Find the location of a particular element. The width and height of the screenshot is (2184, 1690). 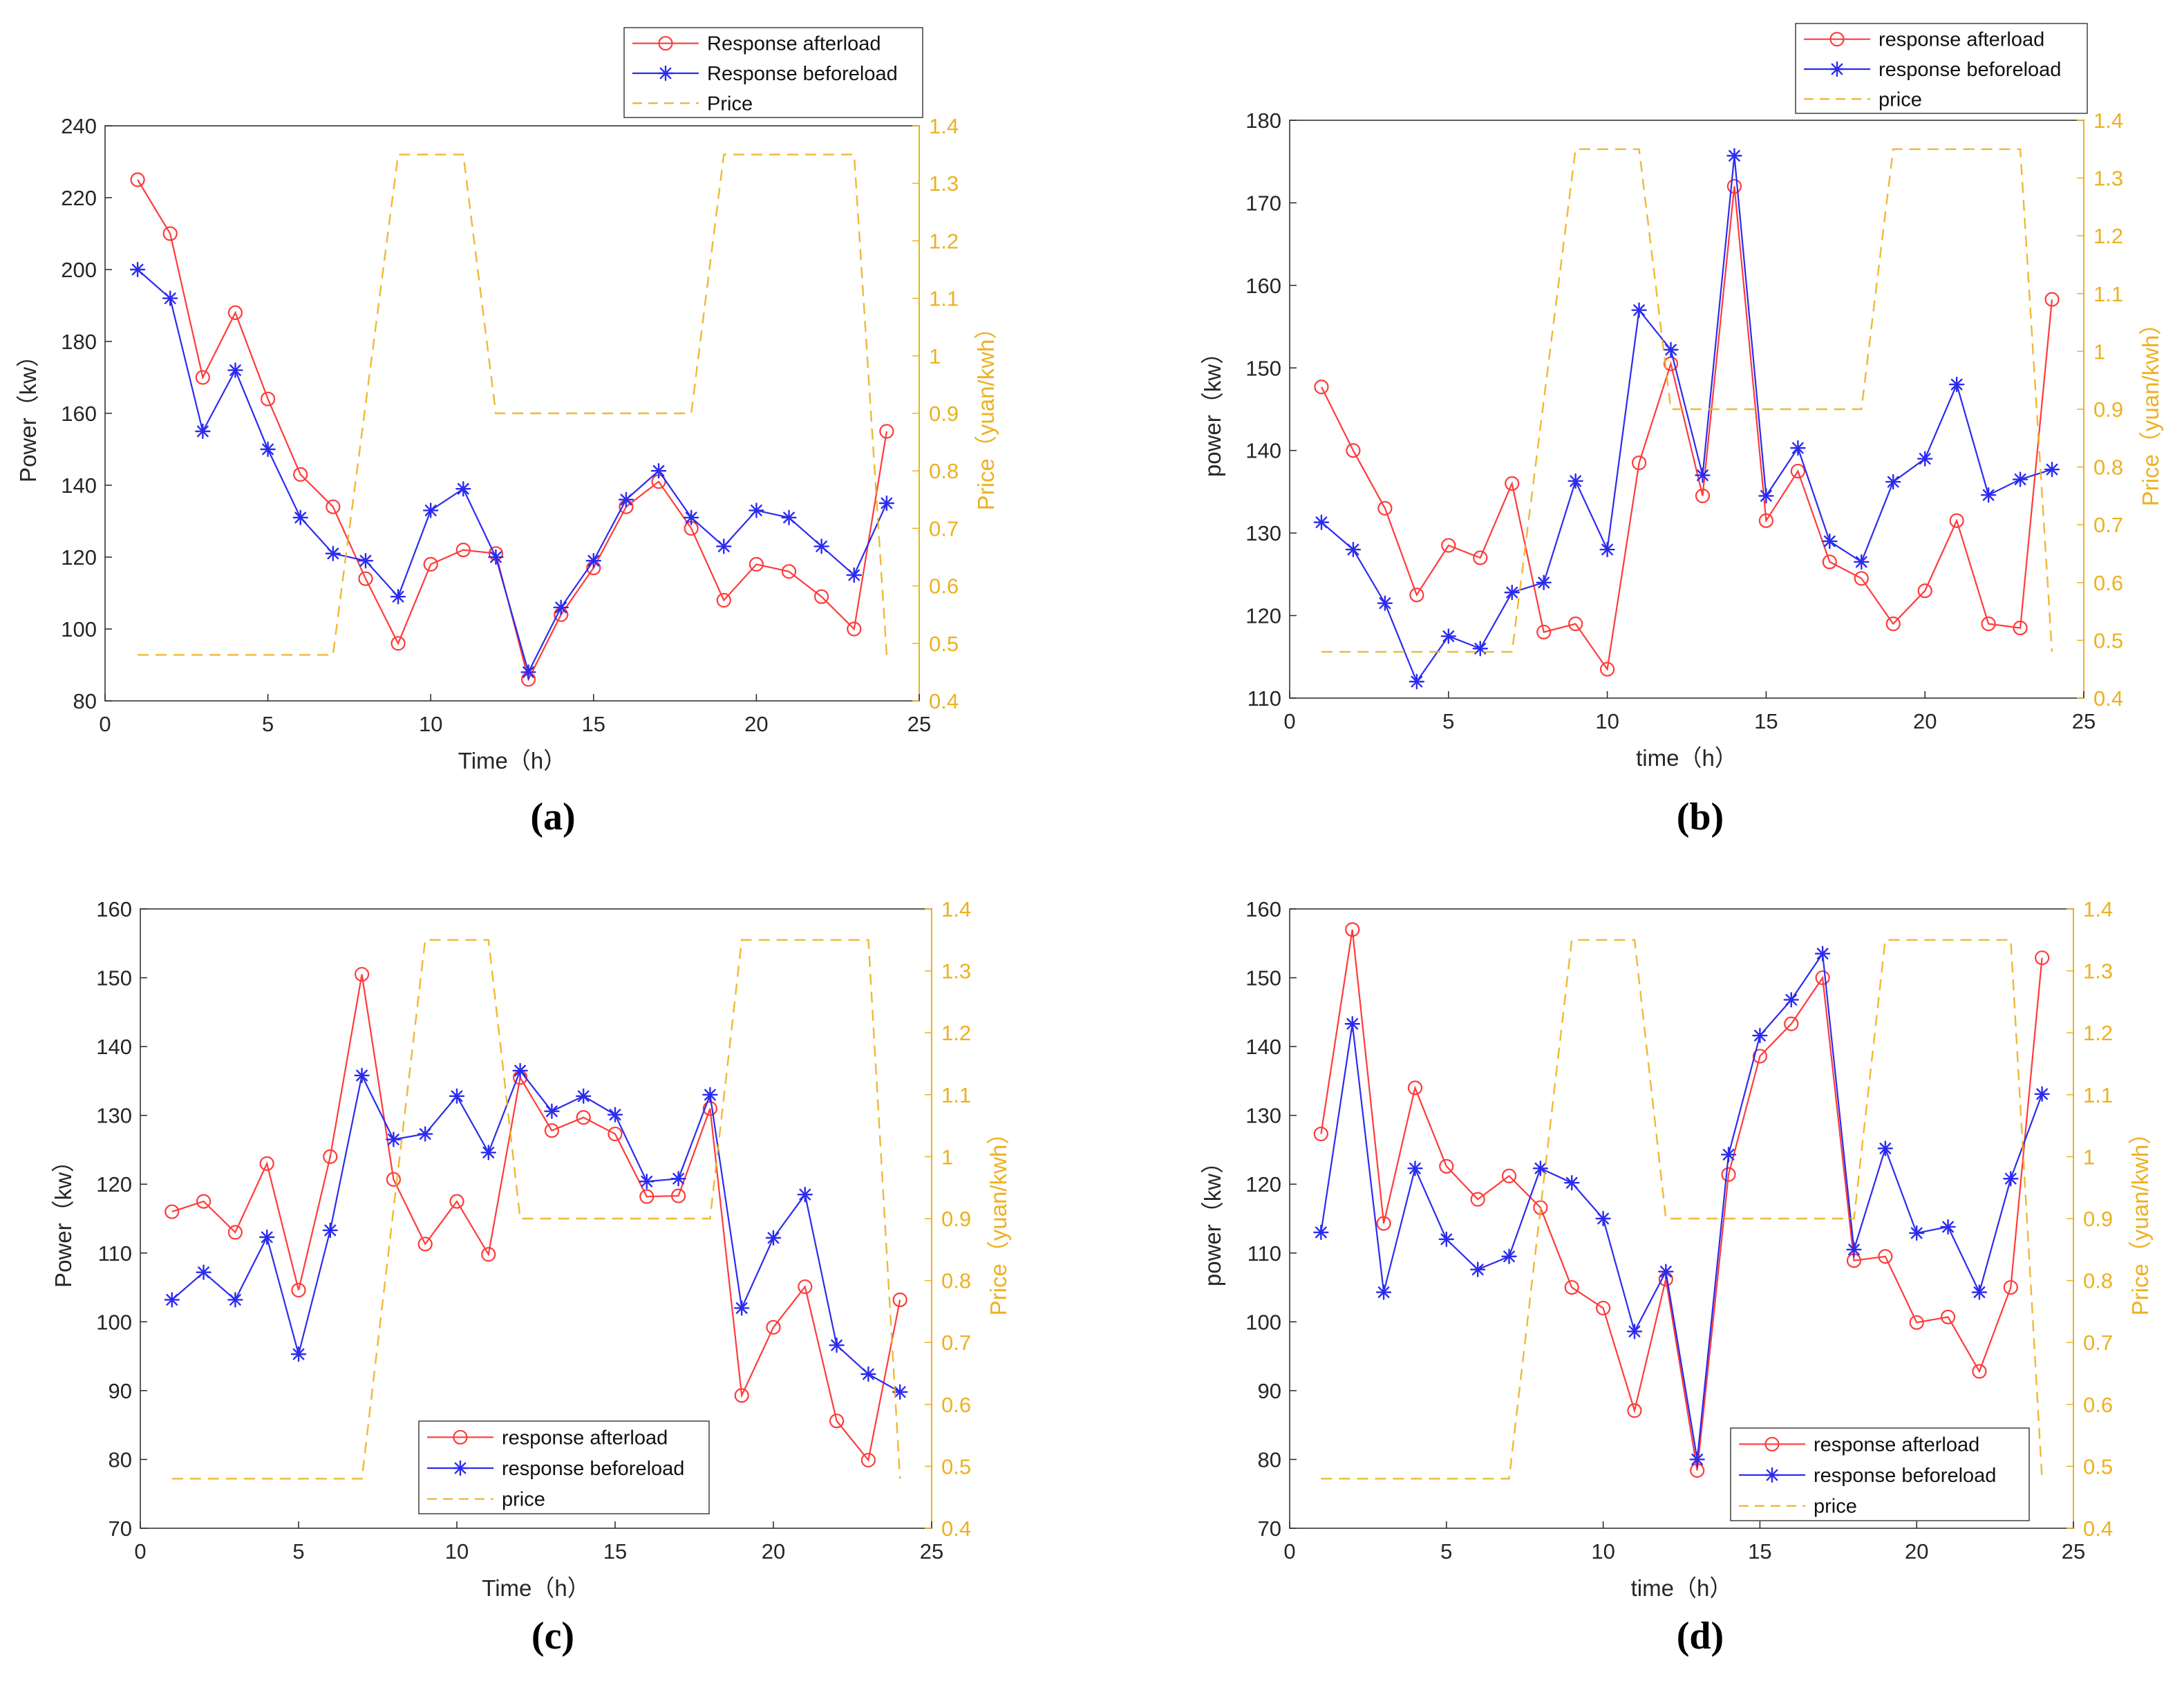

y2-tick-label: 1.4 is located at coordinates (944, 126).